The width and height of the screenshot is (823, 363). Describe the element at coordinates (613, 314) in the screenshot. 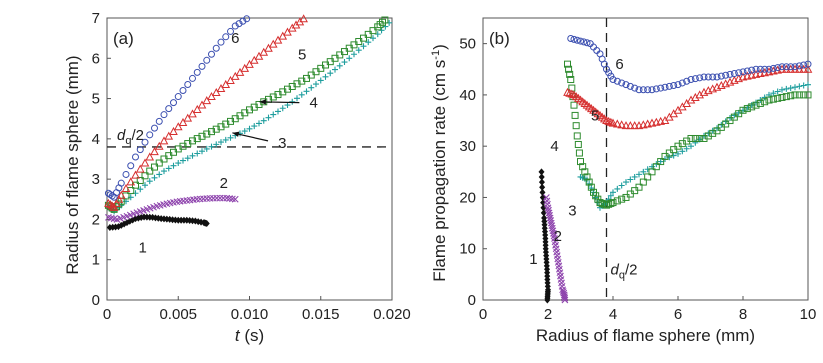

I see `x-tick-label: 4` at that location.